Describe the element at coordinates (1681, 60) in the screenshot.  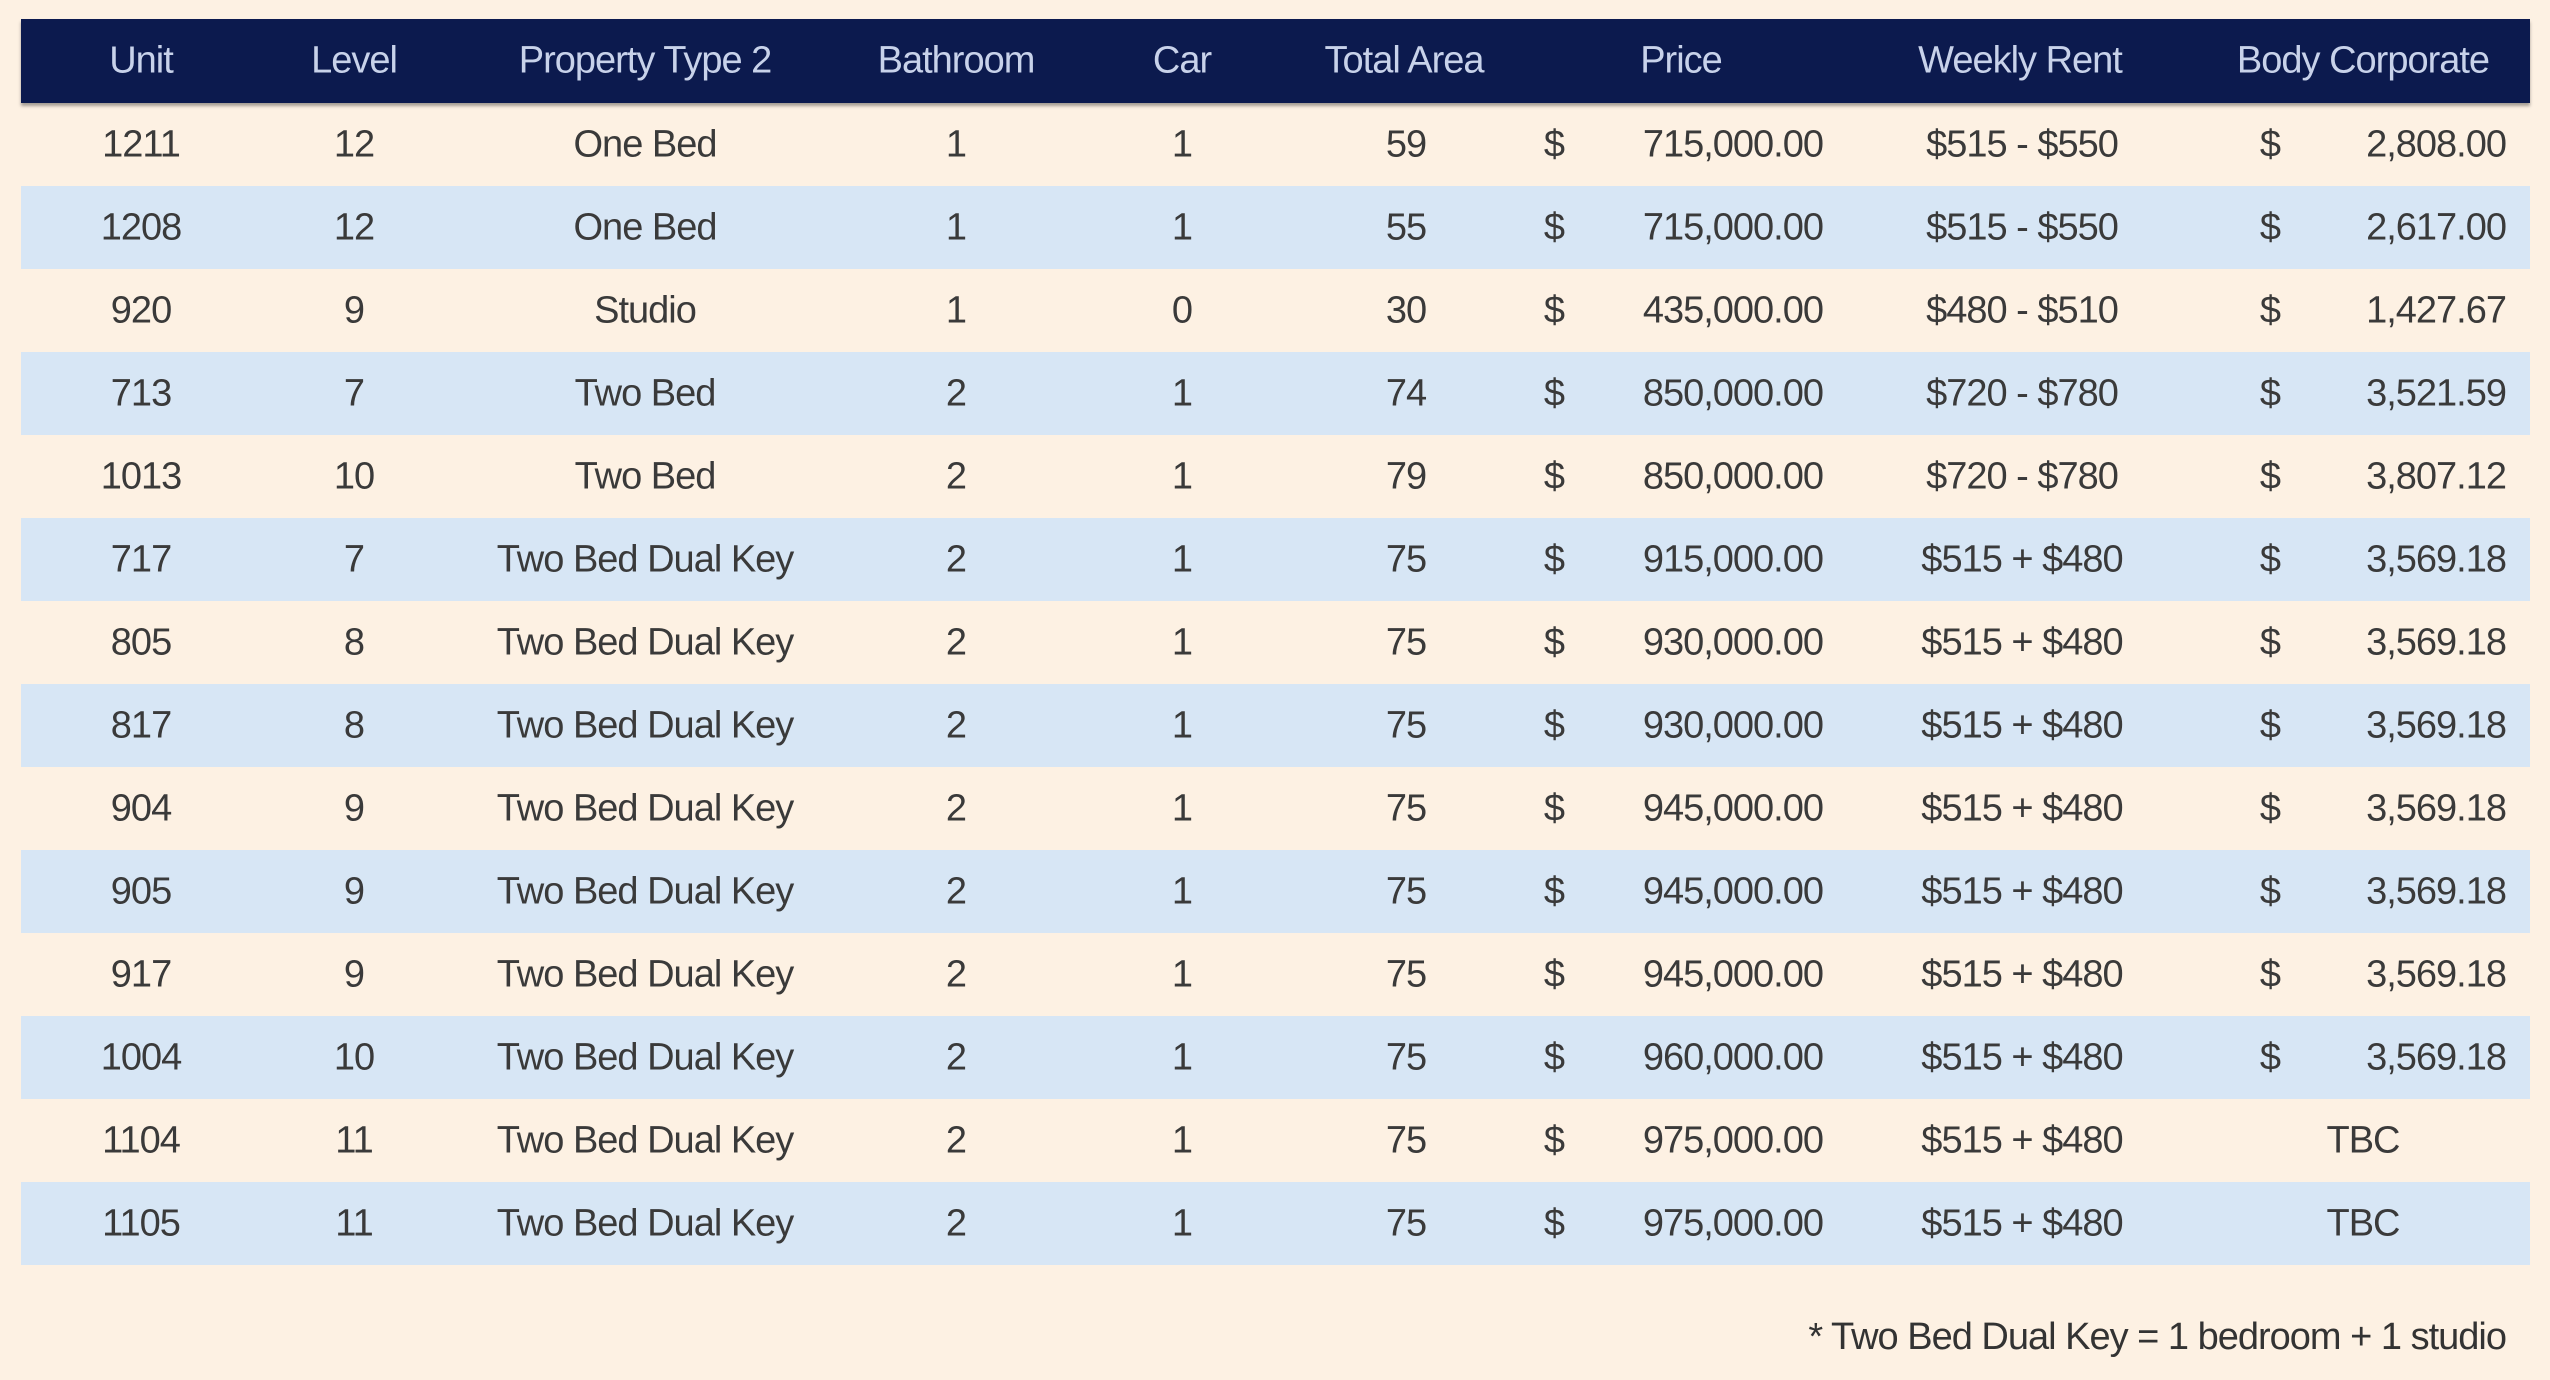
I see `header-price: Price` at that location.